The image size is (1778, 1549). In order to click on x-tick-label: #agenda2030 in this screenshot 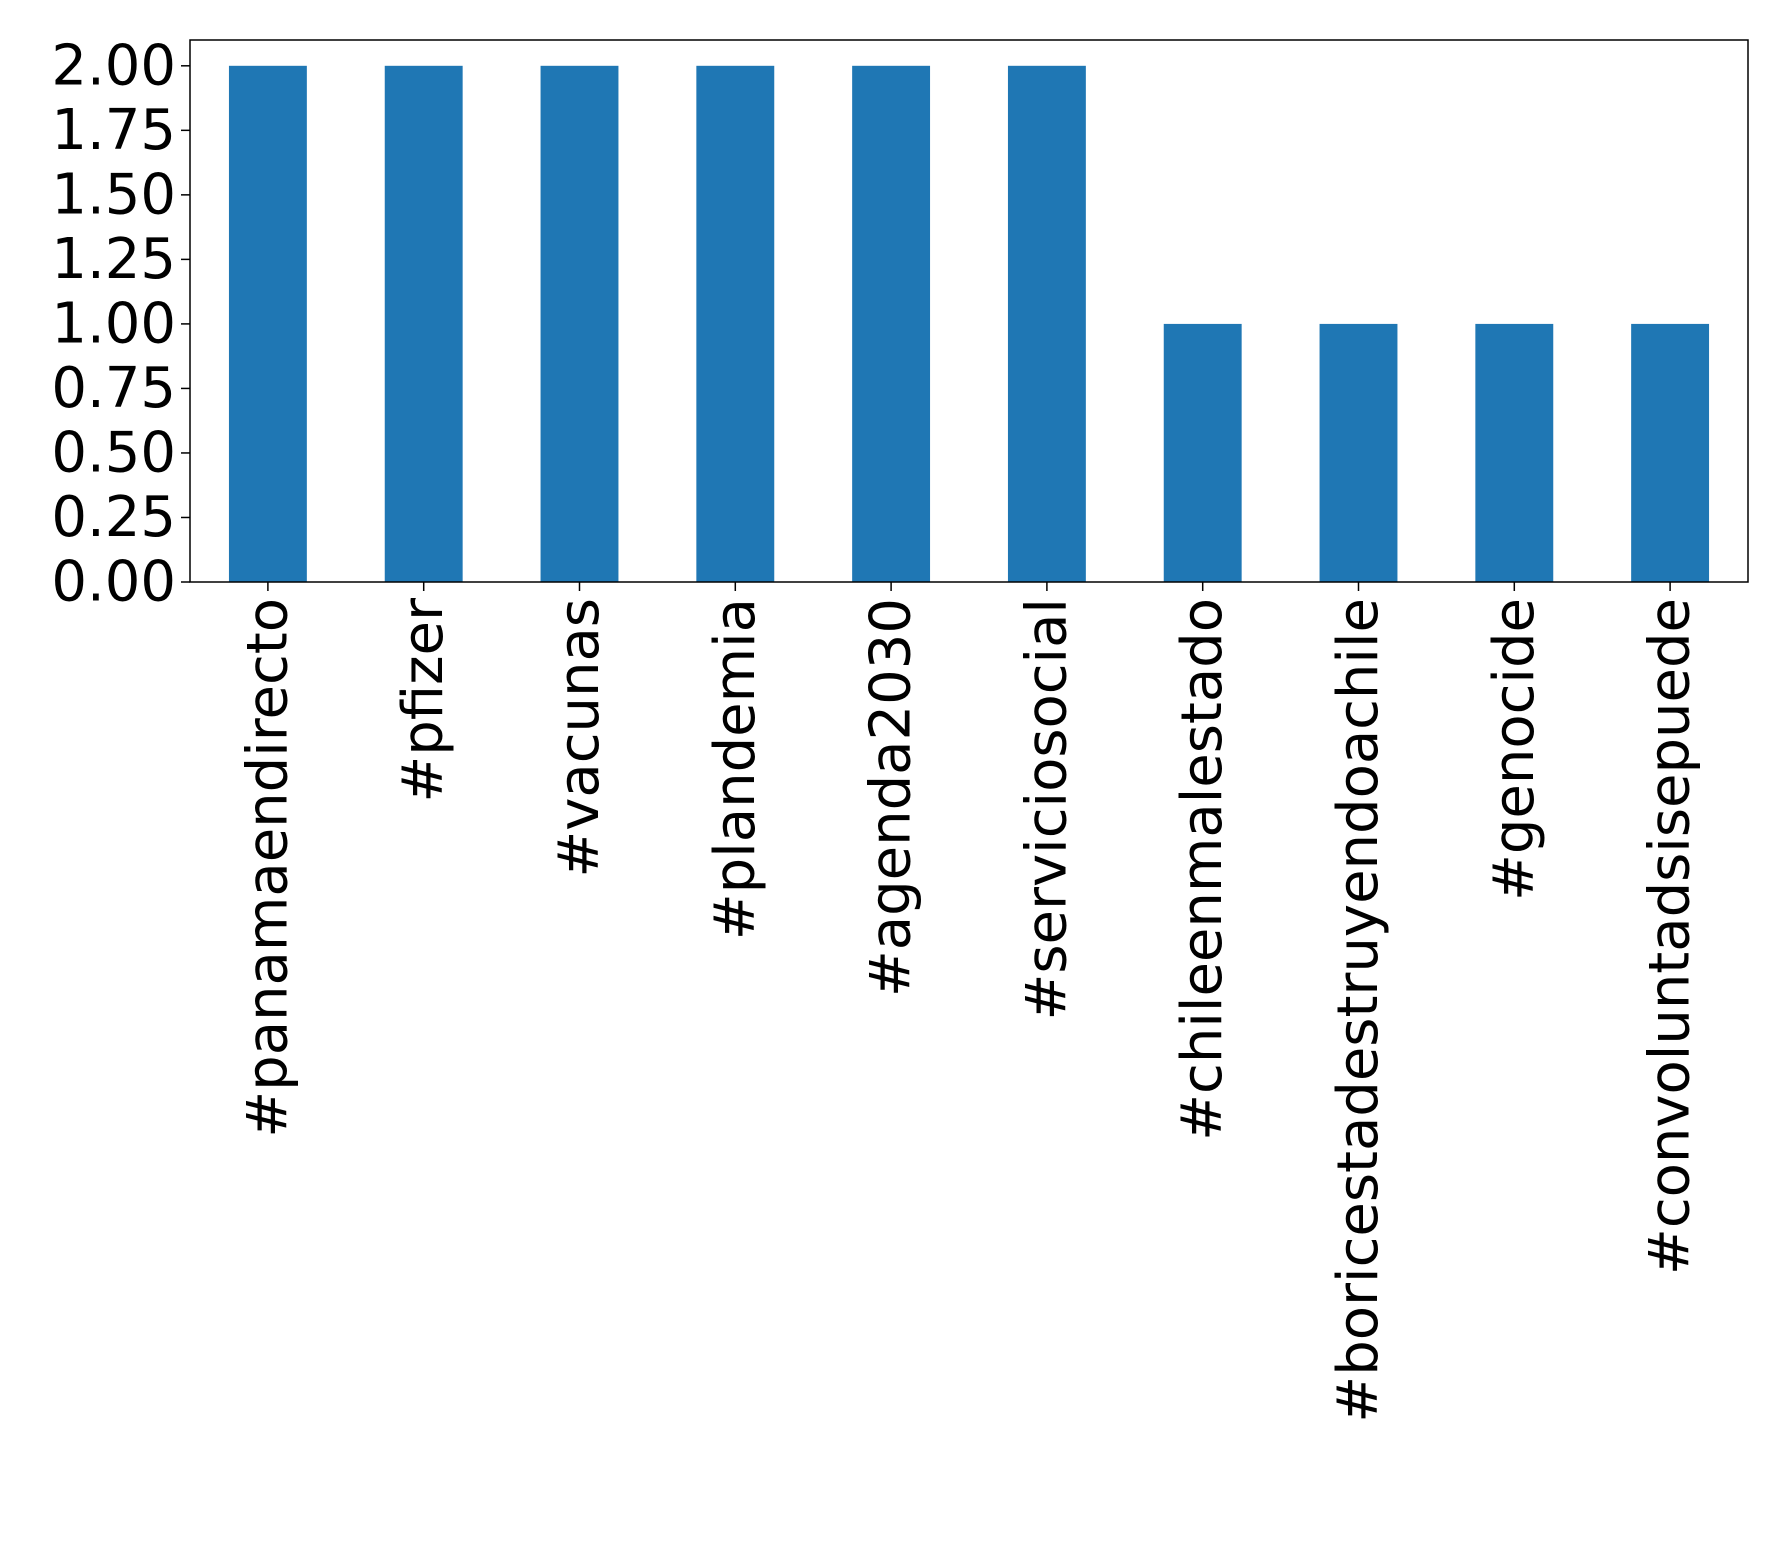, I will do `click(891, 797)`.